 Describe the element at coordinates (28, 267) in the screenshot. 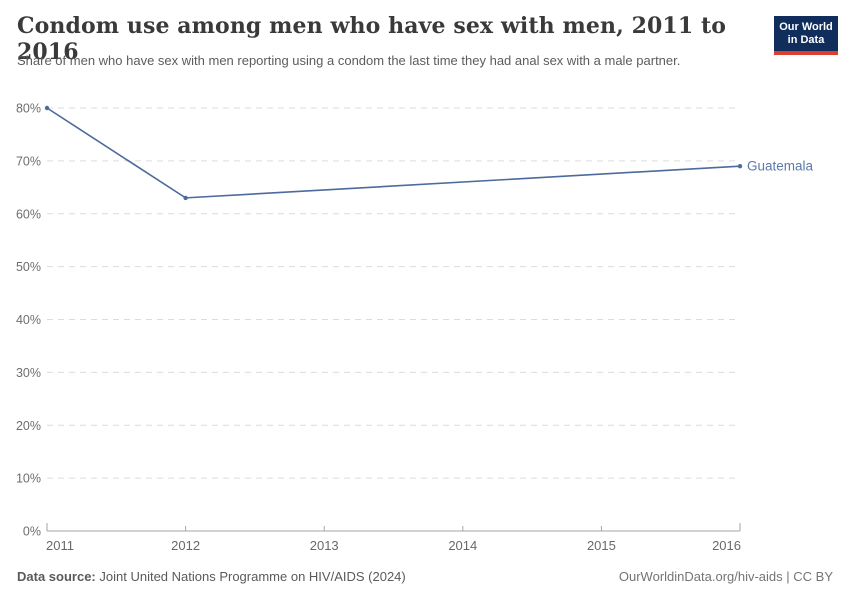

I see `y-tick-label-50: 50%` at that location.